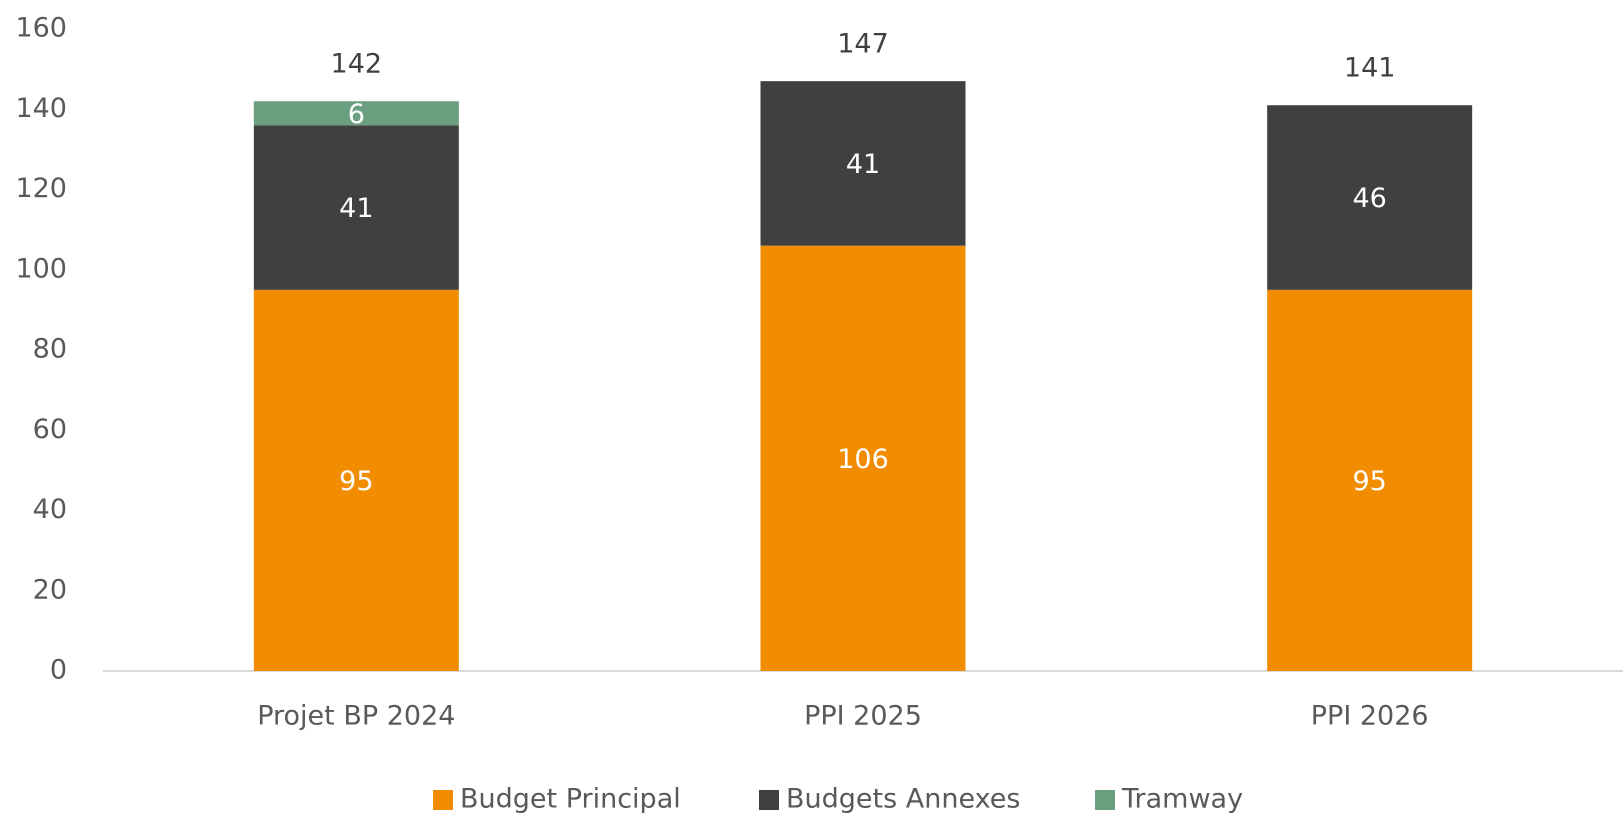  I want to click on y-tick-label: 60, so click(50, 429).